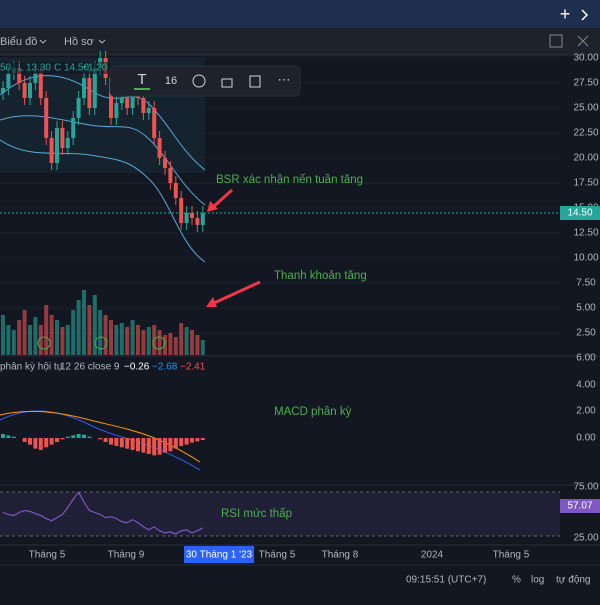 The height and width of the screenshot is (605, 600). I want to click on font-size: 16, so click(171, 81).